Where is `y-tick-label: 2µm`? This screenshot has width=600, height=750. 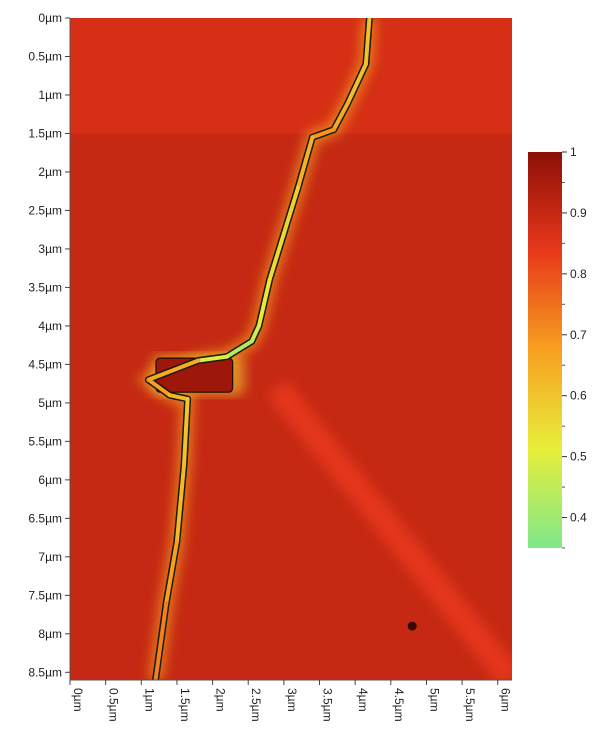 y-tick-label: 2µm is located at coordinates (50, 172).